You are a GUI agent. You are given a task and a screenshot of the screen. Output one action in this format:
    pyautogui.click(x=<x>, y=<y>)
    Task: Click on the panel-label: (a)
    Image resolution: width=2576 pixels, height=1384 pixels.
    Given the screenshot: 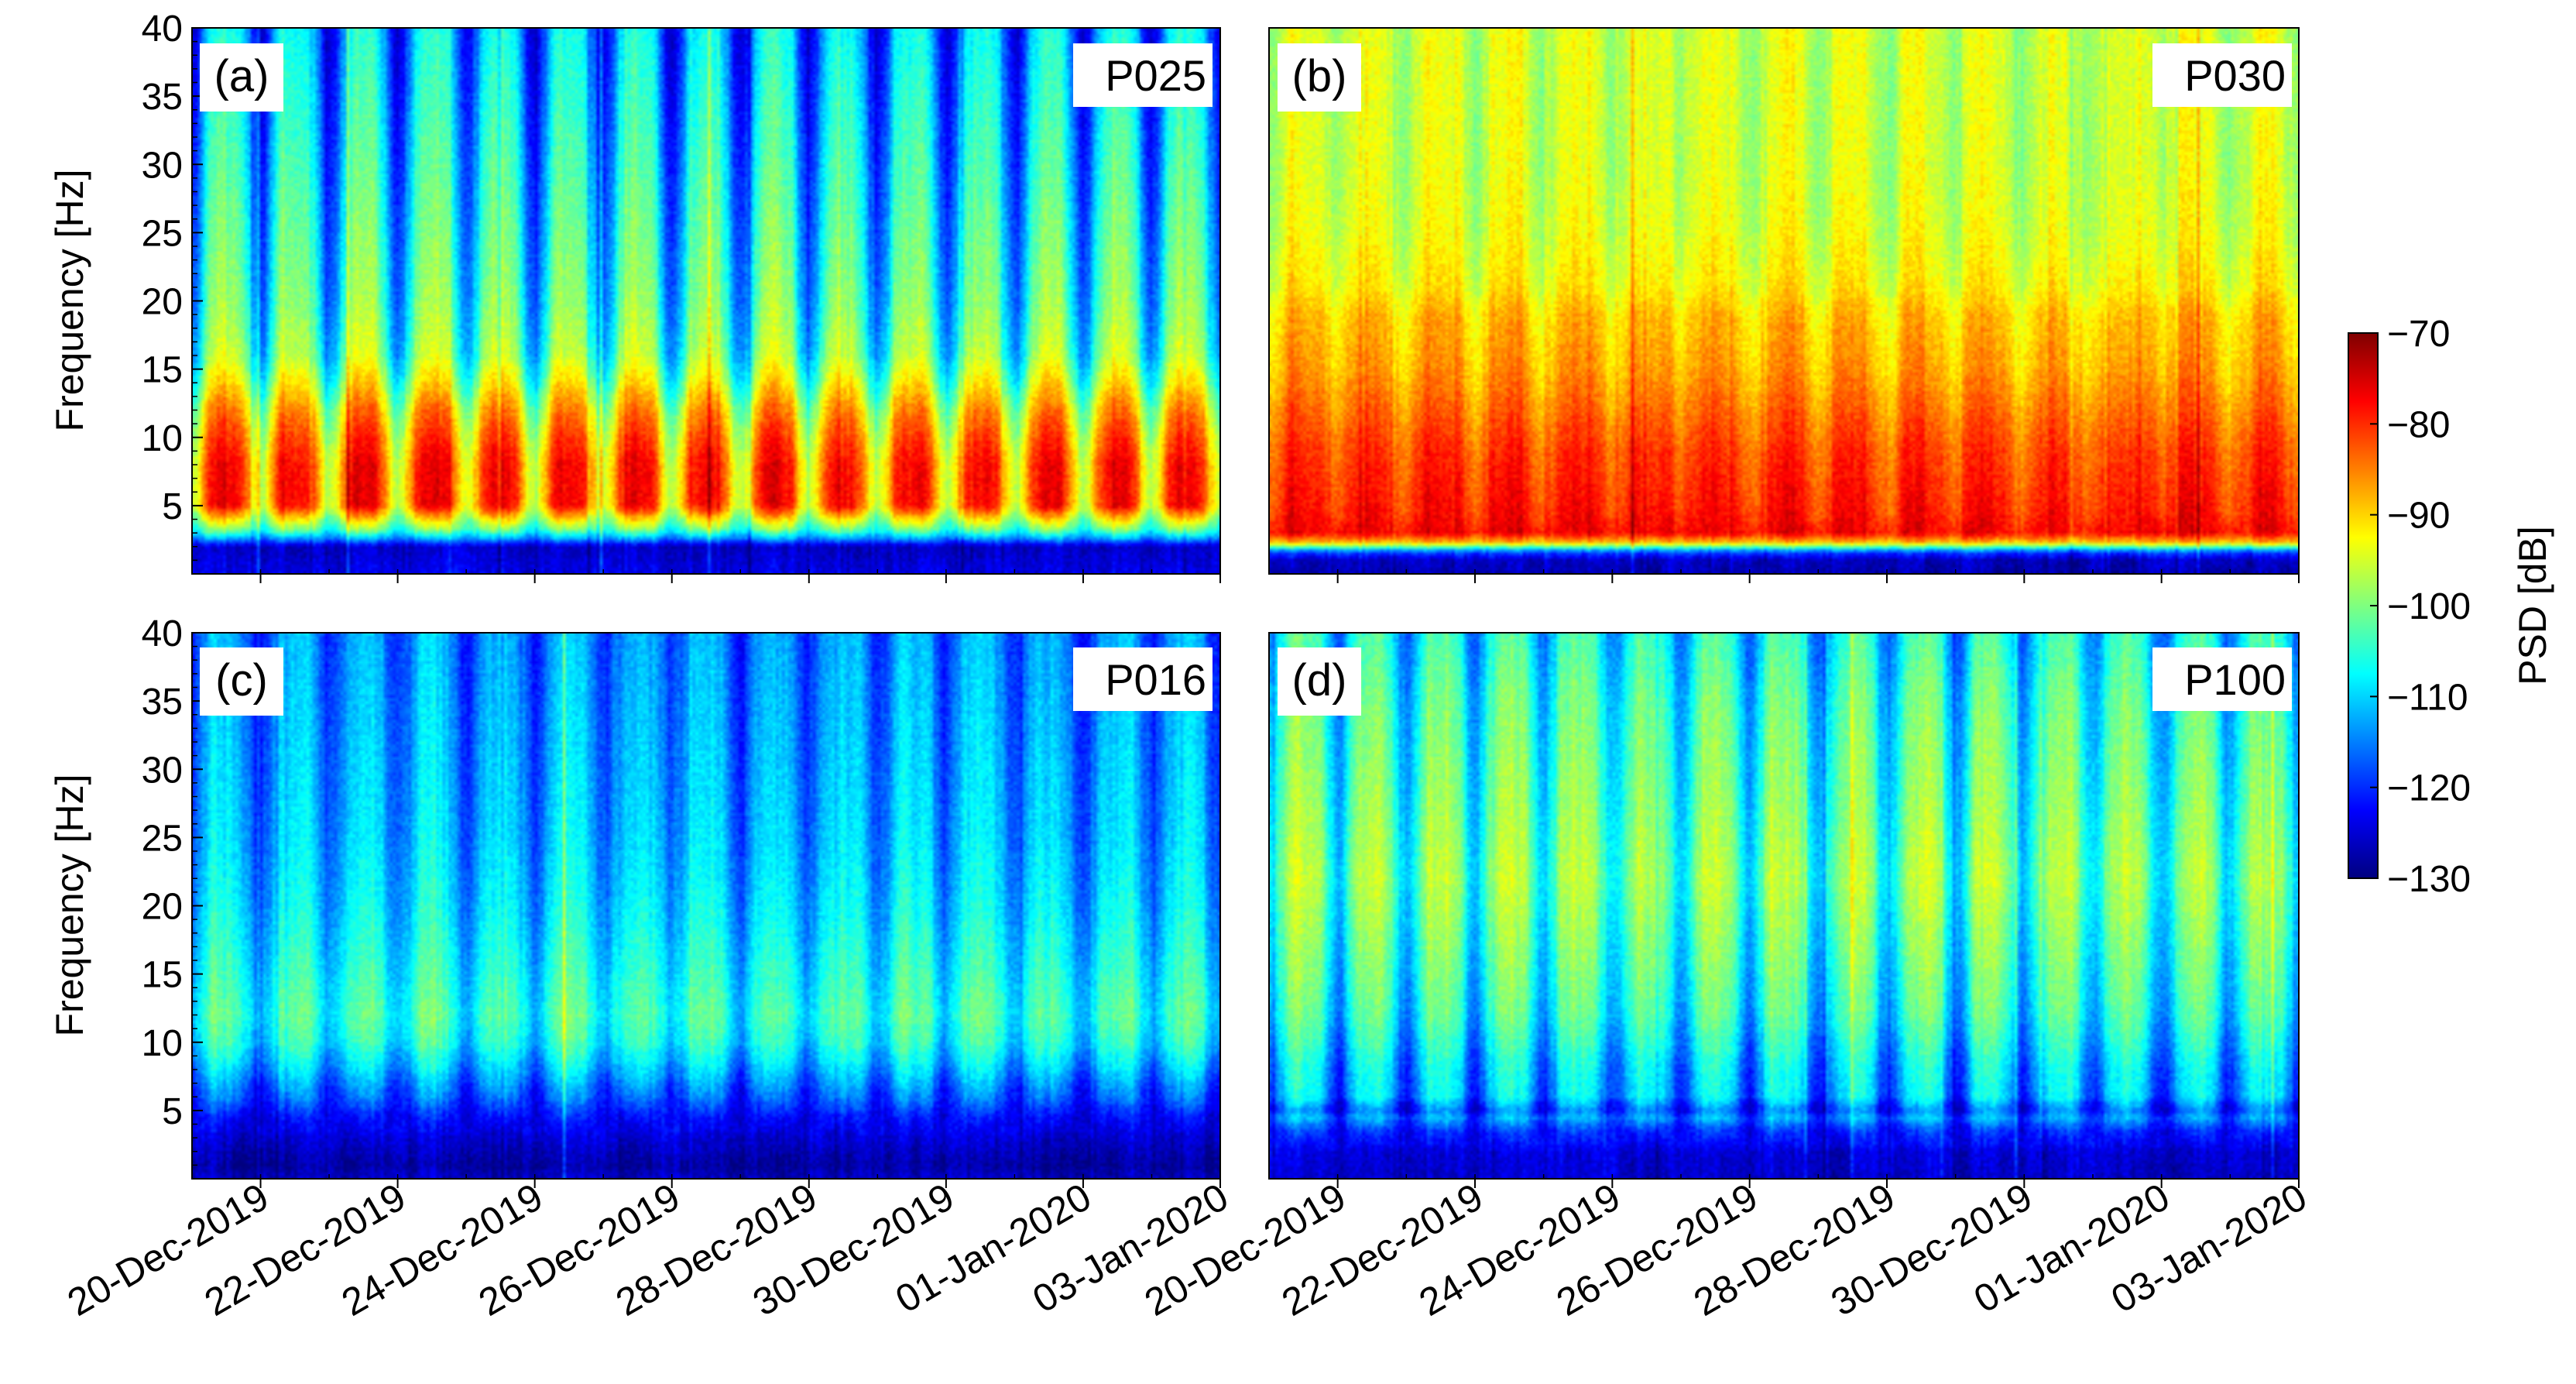 What is the action you would take?
    pyautogui.click(x=241, y=76)
    